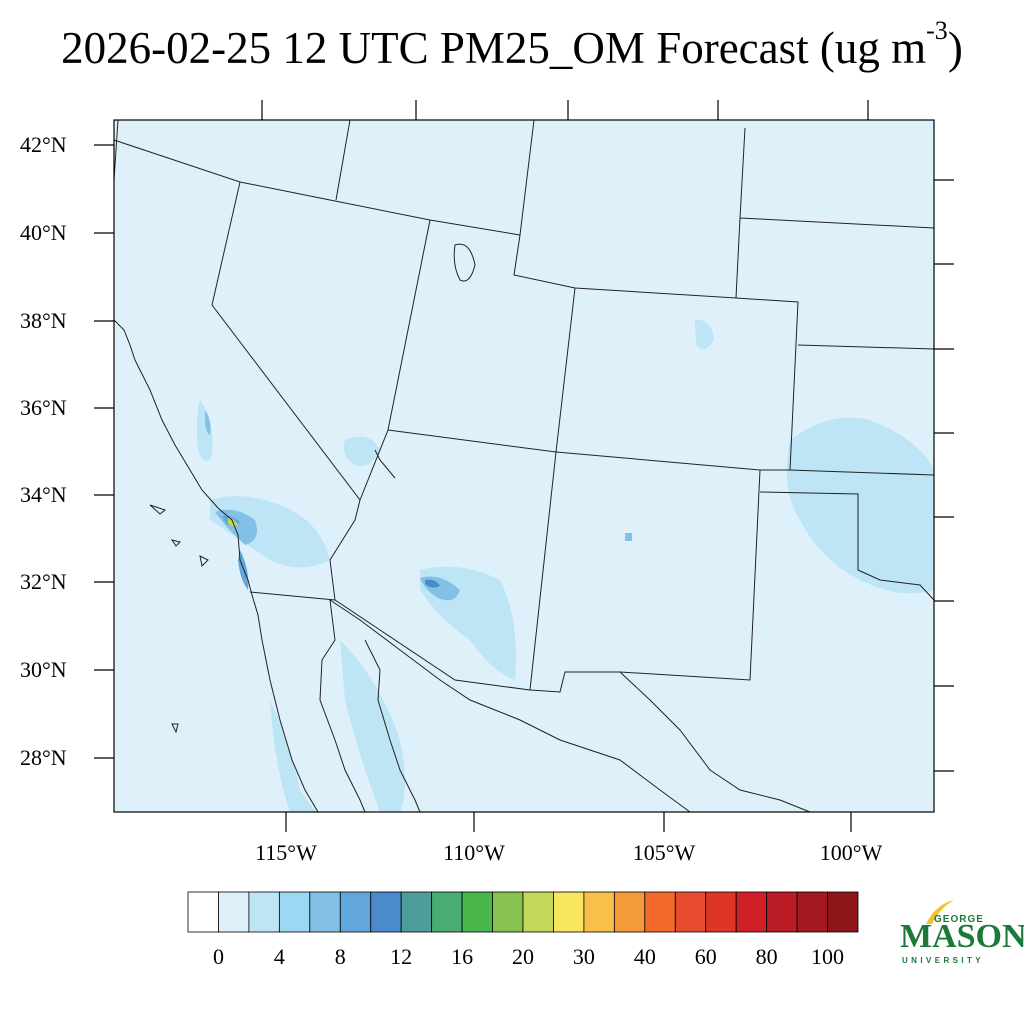  Describe the element at coordinates (866, 347) in the screenshot. I see `state-border-ks-ne` at that location.